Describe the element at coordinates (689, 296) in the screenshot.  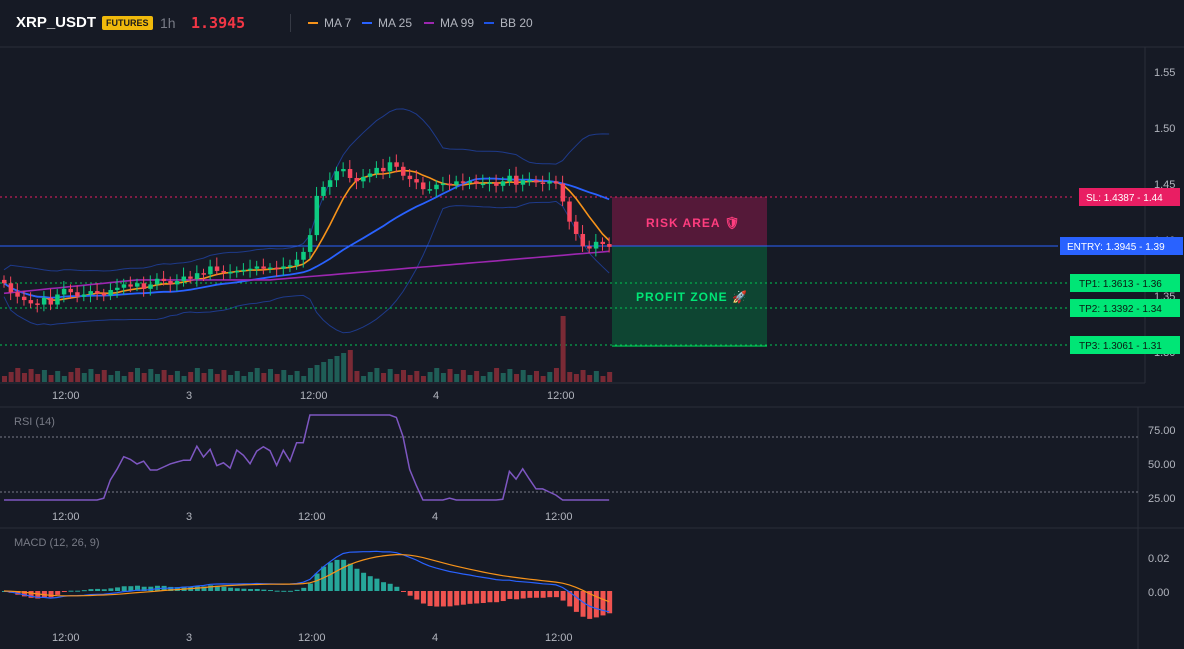
I see `profit-zone` at that location.